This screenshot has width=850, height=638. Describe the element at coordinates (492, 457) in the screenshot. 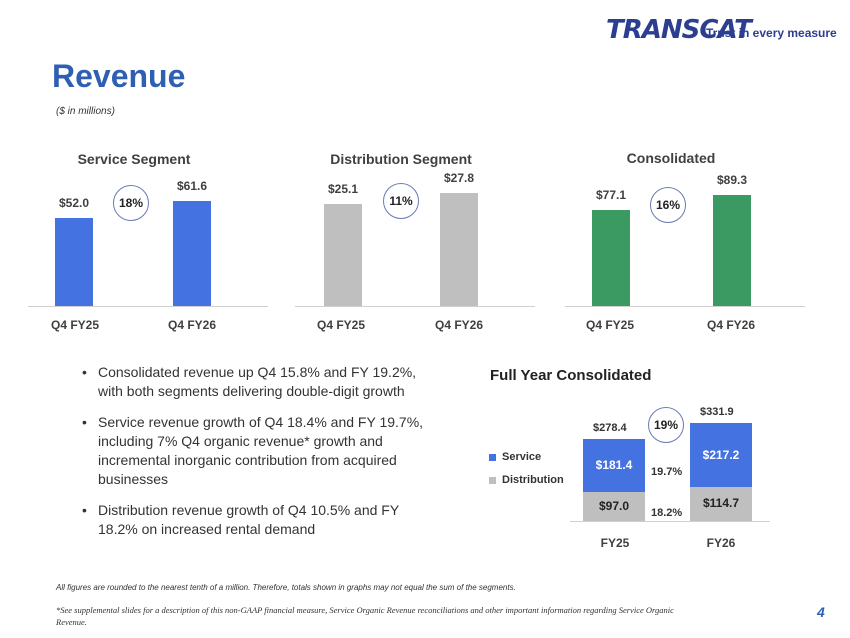

I see `legend-service-swatch` at that location.